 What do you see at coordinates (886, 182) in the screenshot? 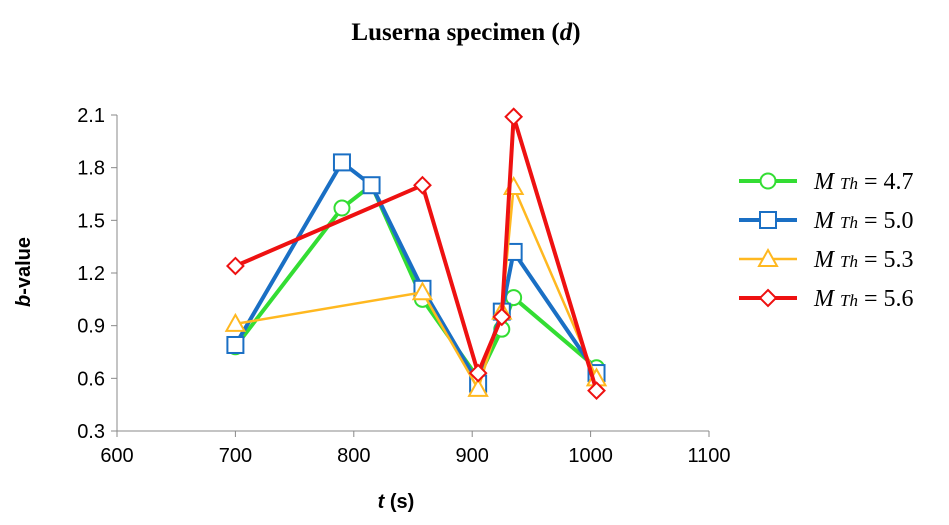
I see `legend-label-value: = 4.7` at bounding box center [886, 182].